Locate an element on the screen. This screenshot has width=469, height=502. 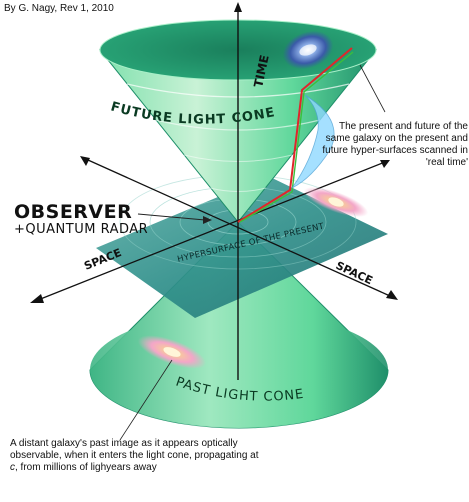
observer-label: OBSERVER +QUANTUM RADAR is located at coordinates (81, 220).